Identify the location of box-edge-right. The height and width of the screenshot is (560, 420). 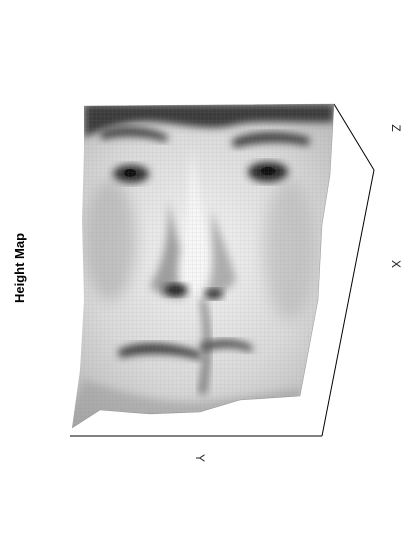
(348, 303).